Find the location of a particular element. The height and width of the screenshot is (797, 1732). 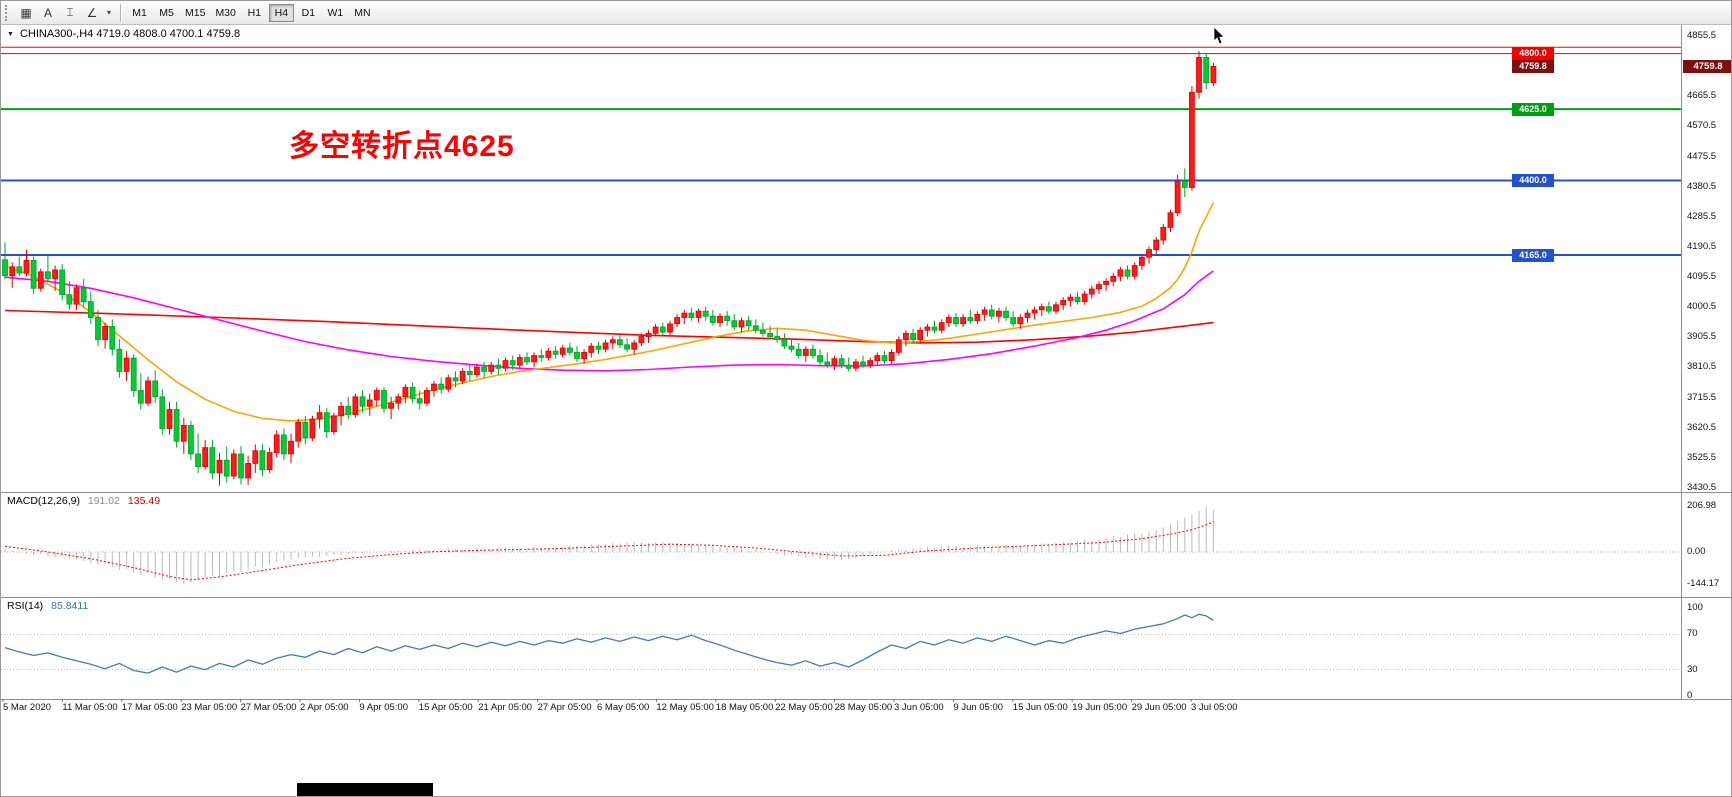

timeframe-m1-button: M1 is located at coordinates (139, 13).